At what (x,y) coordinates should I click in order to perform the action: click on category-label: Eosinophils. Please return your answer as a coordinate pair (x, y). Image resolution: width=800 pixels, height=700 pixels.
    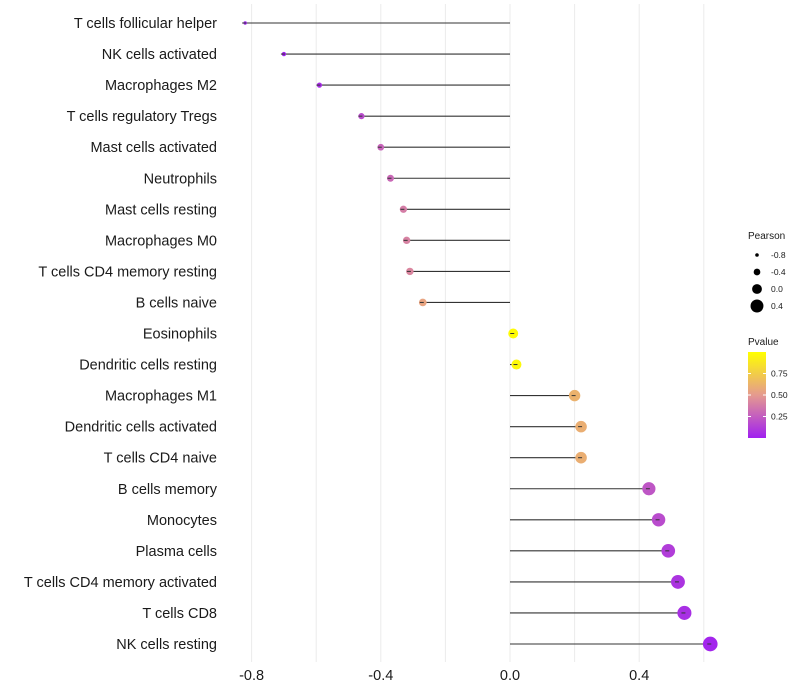
    Looking at the image, I should click on (180, 335).